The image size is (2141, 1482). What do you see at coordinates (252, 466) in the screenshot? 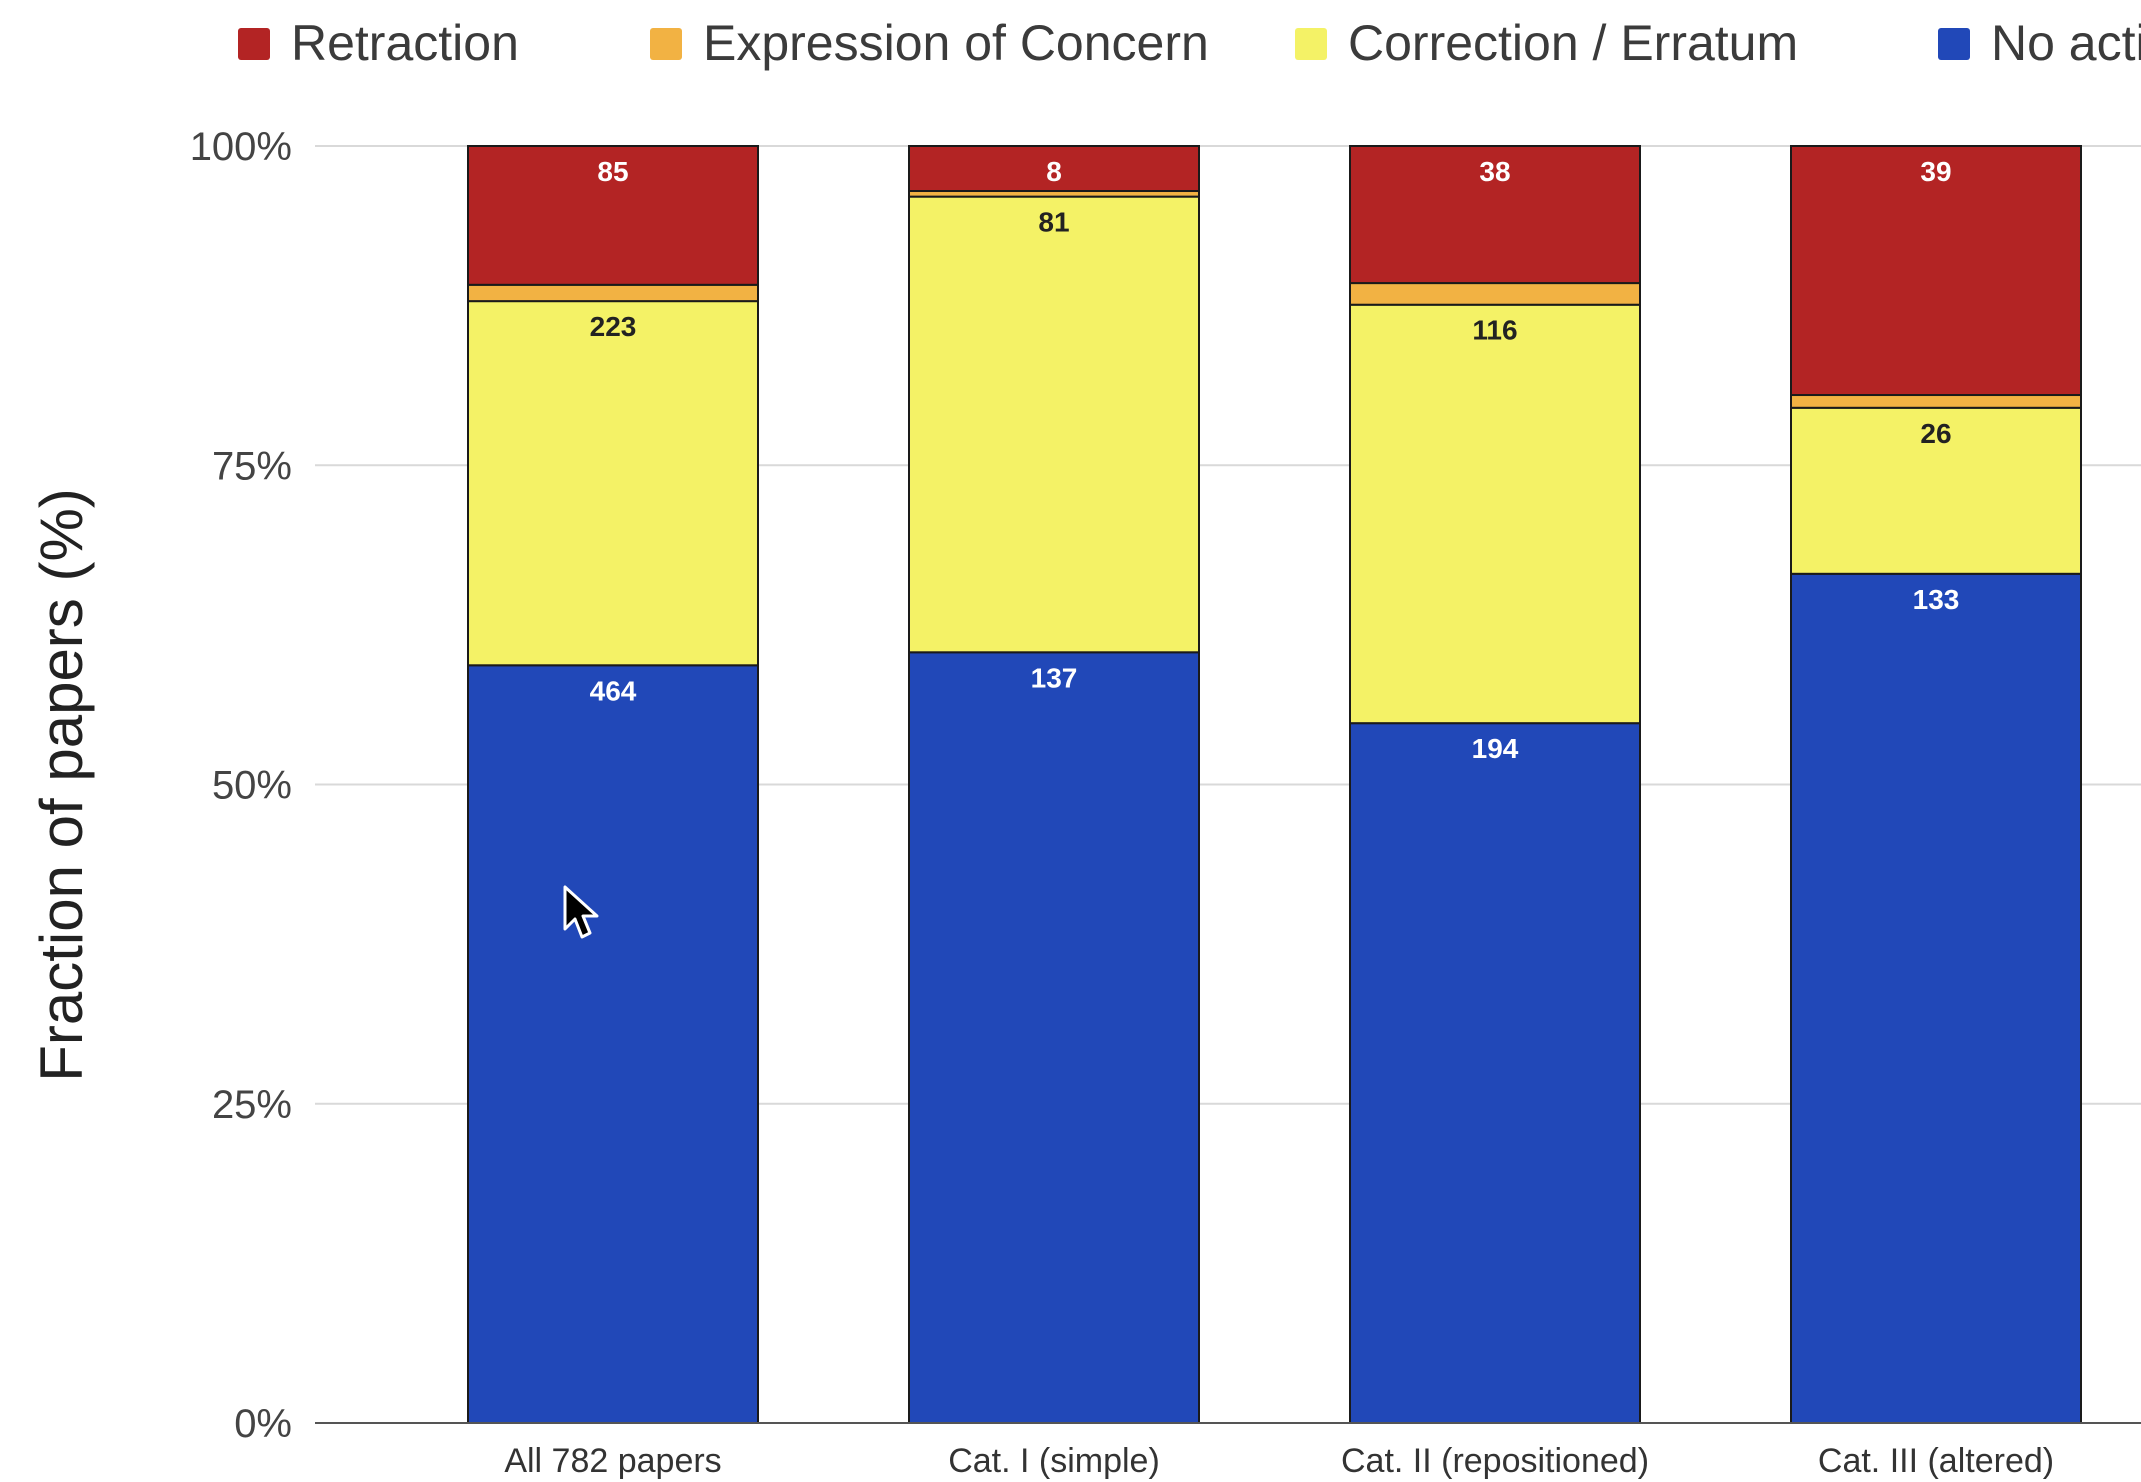
I see `y-tick-label: 75%` at bounding box center [252, 466].